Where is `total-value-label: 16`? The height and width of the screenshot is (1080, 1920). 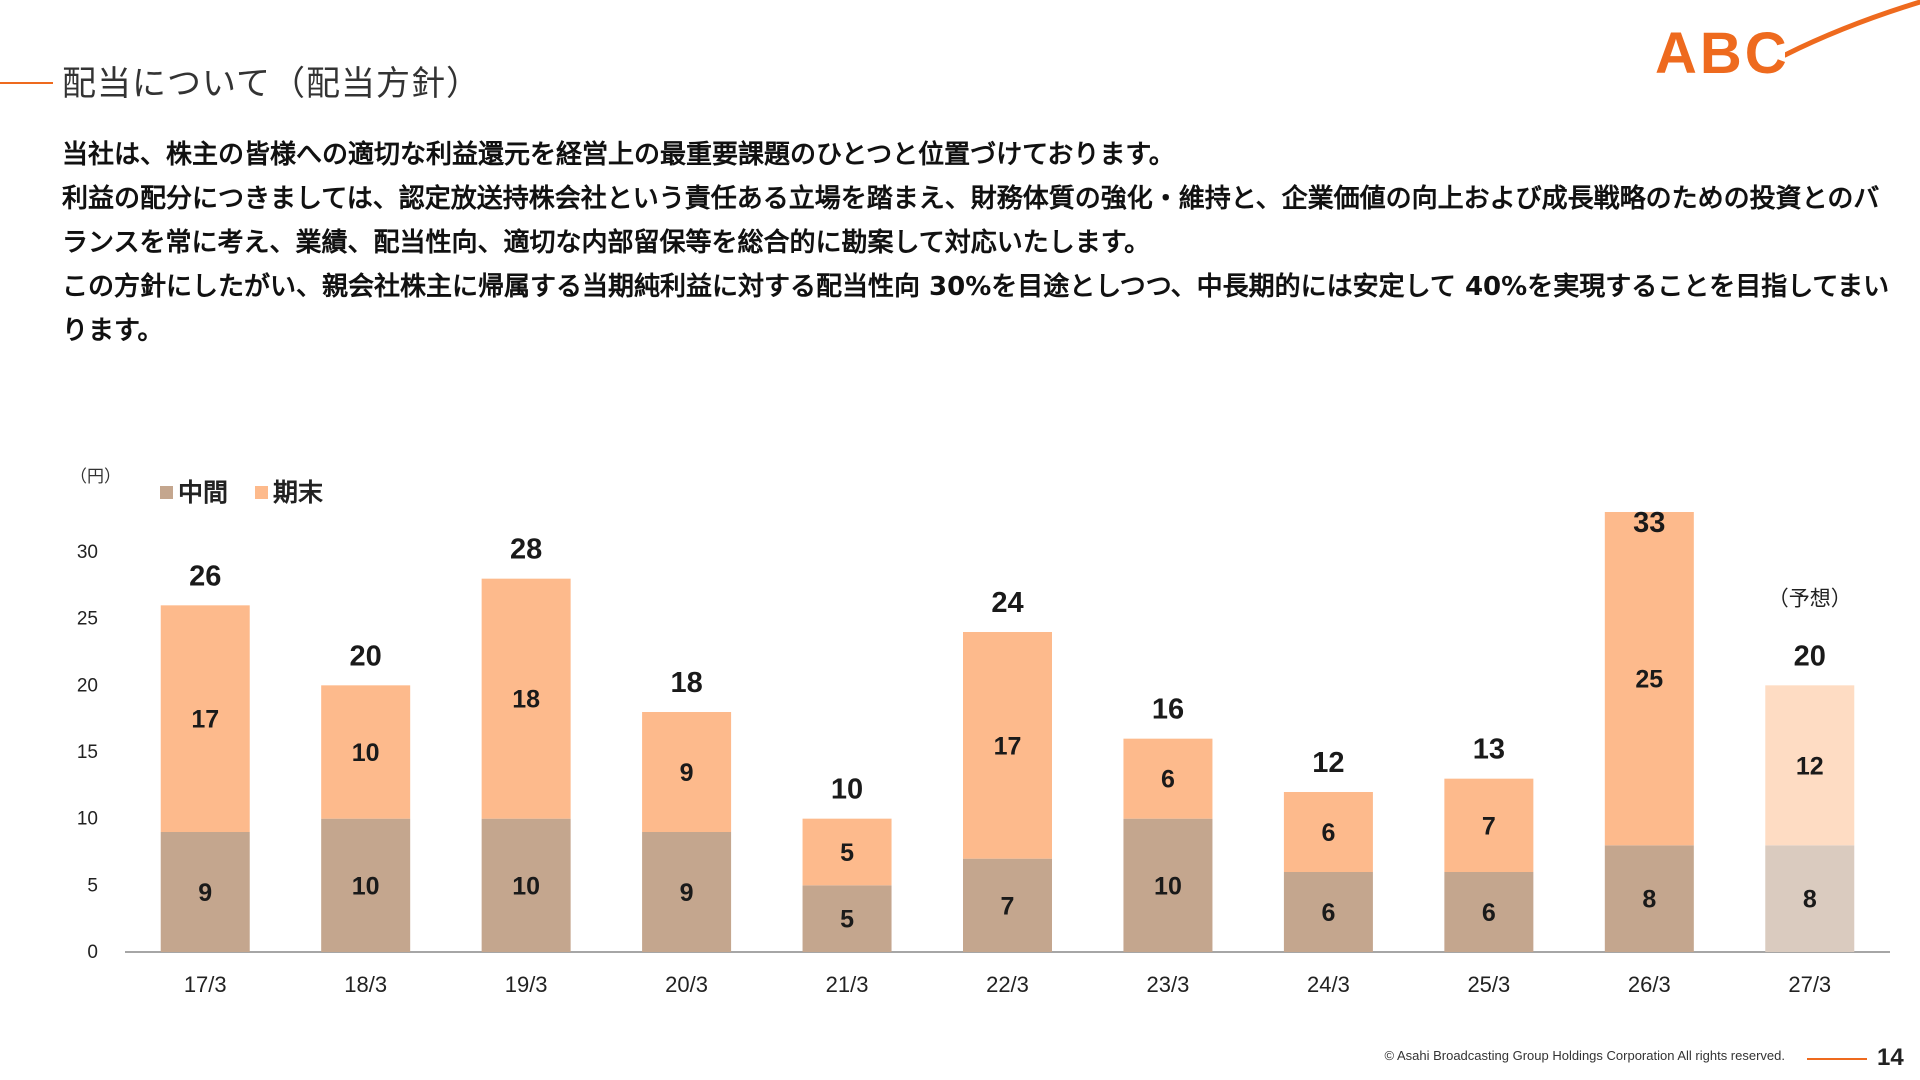 total-value-label: 16 is located at coordinates (1168, 710).